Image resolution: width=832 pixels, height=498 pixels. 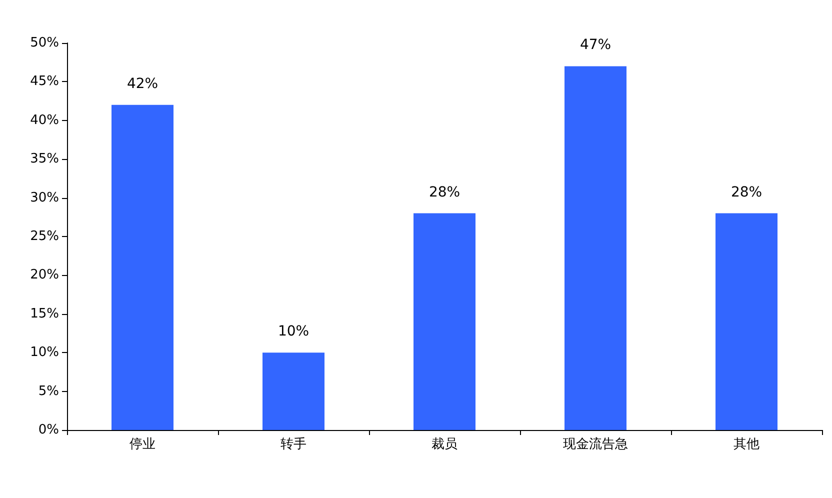 What do you see at coordinates (596, 45) in the screenshot?
I see `data-label: 47%` at bounding box center [596, 45].